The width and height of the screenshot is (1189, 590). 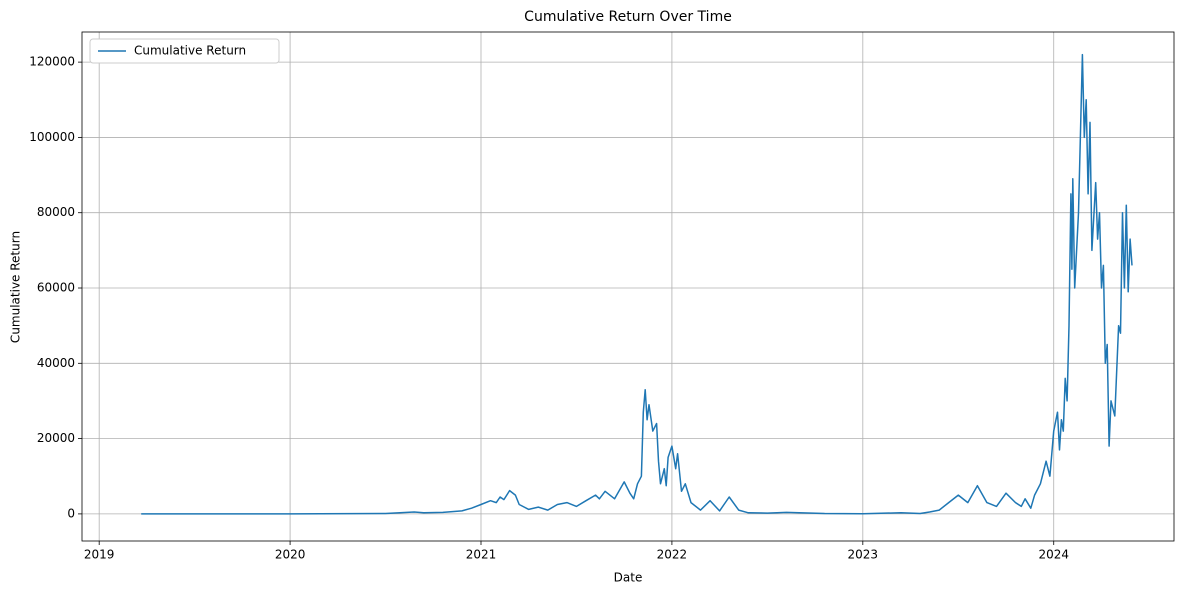 I want to click on legend-box, so click(x=184, y=51).